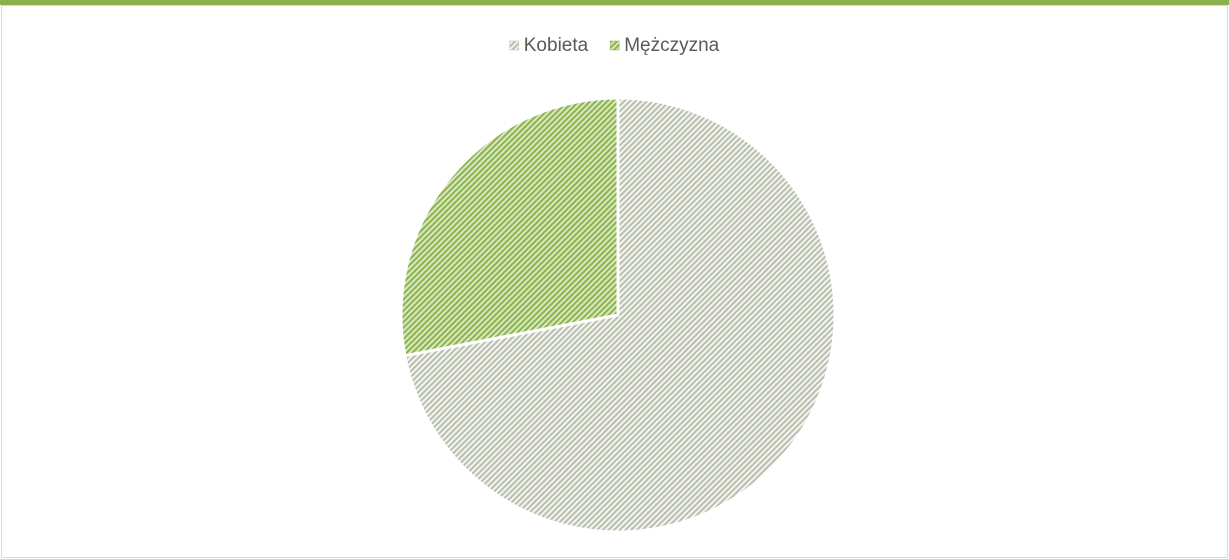  I want to click on top-bar, so click(614, 2).